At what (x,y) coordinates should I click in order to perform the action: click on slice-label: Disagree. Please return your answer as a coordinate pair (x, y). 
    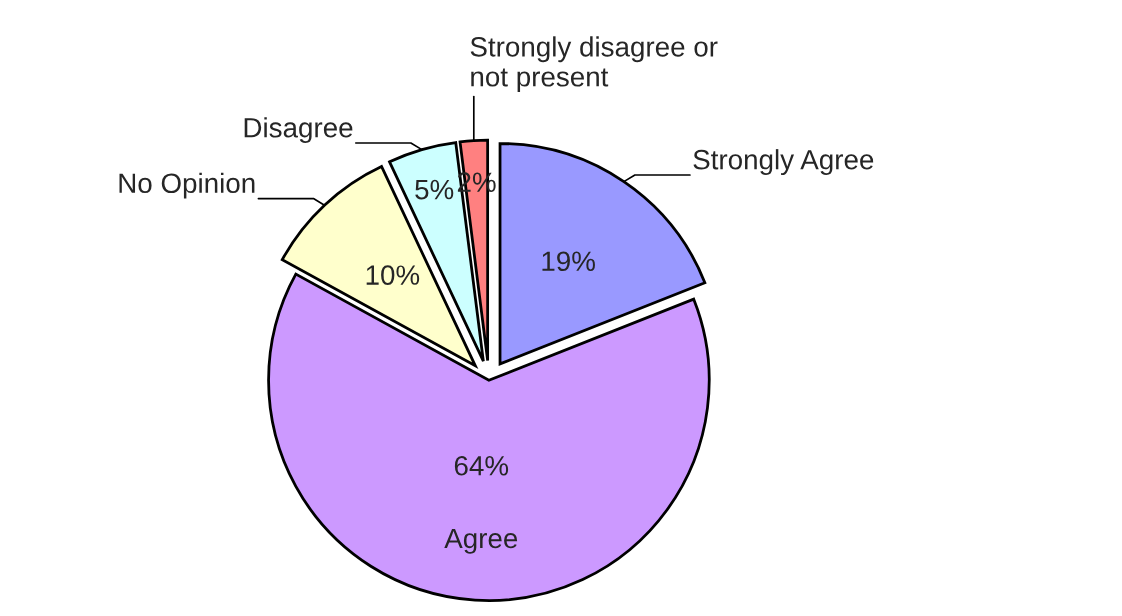
    Looking at the image, I should click on (298, 130).